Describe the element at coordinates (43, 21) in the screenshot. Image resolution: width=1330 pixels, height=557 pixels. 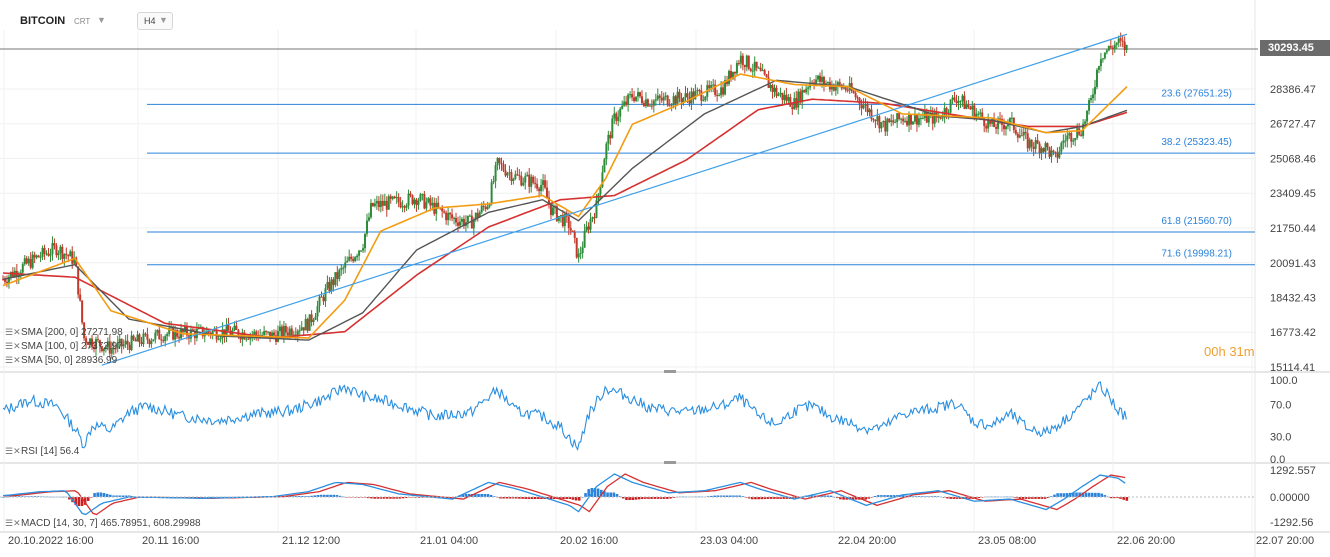
I see `symbol-title: BITCOIN` at that location.